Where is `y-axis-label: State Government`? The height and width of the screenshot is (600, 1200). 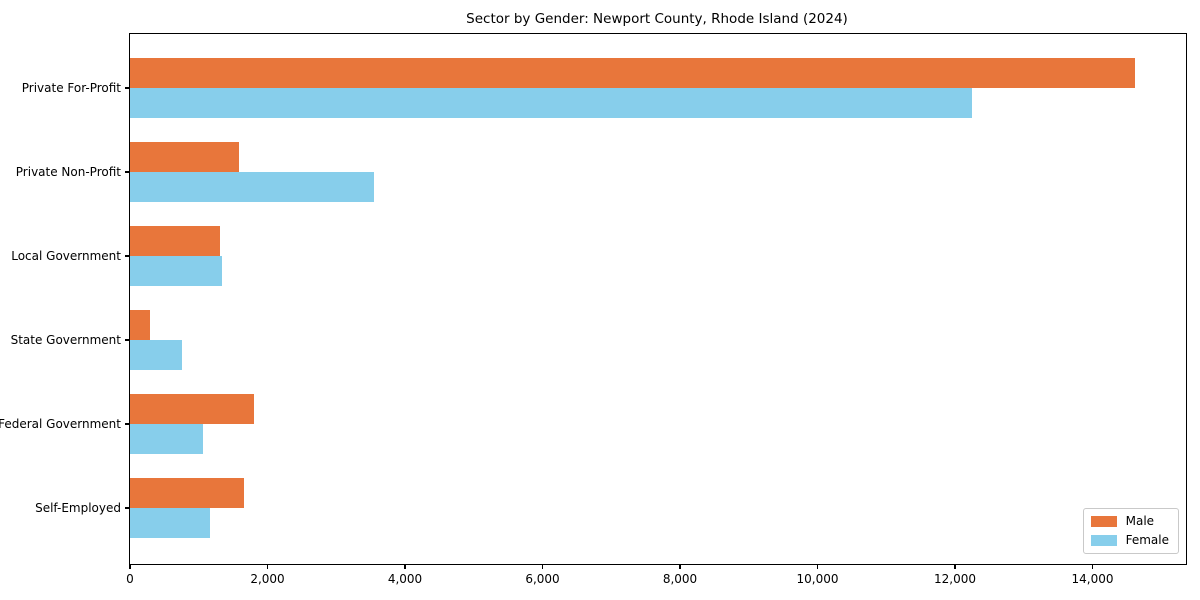 y-axis-label: State Government is located at coordinates (65, 340).